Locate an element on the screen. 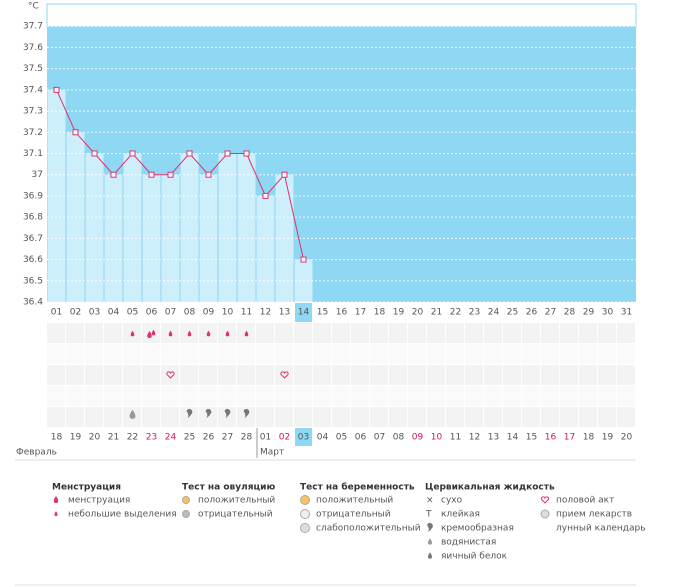 This screenshot has height=587, width=675. date-label: 27 is located at coordinates (227, 438).